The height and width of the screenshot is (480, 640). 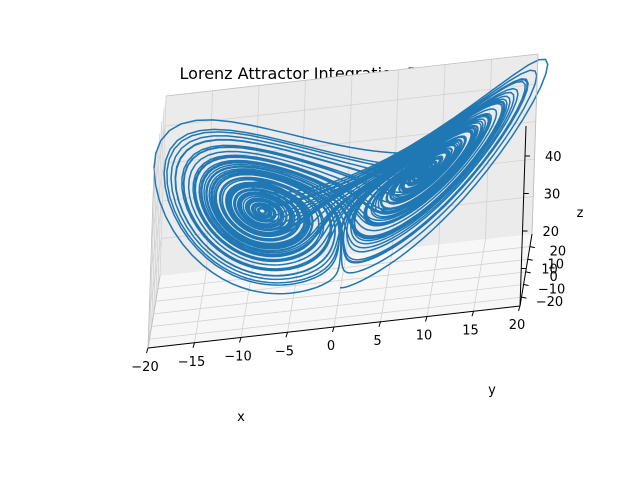 What do you see at coordinates (237, 357) in the screenshot?
I see `x-tick-label: −10` at bounding box center [237, 357].